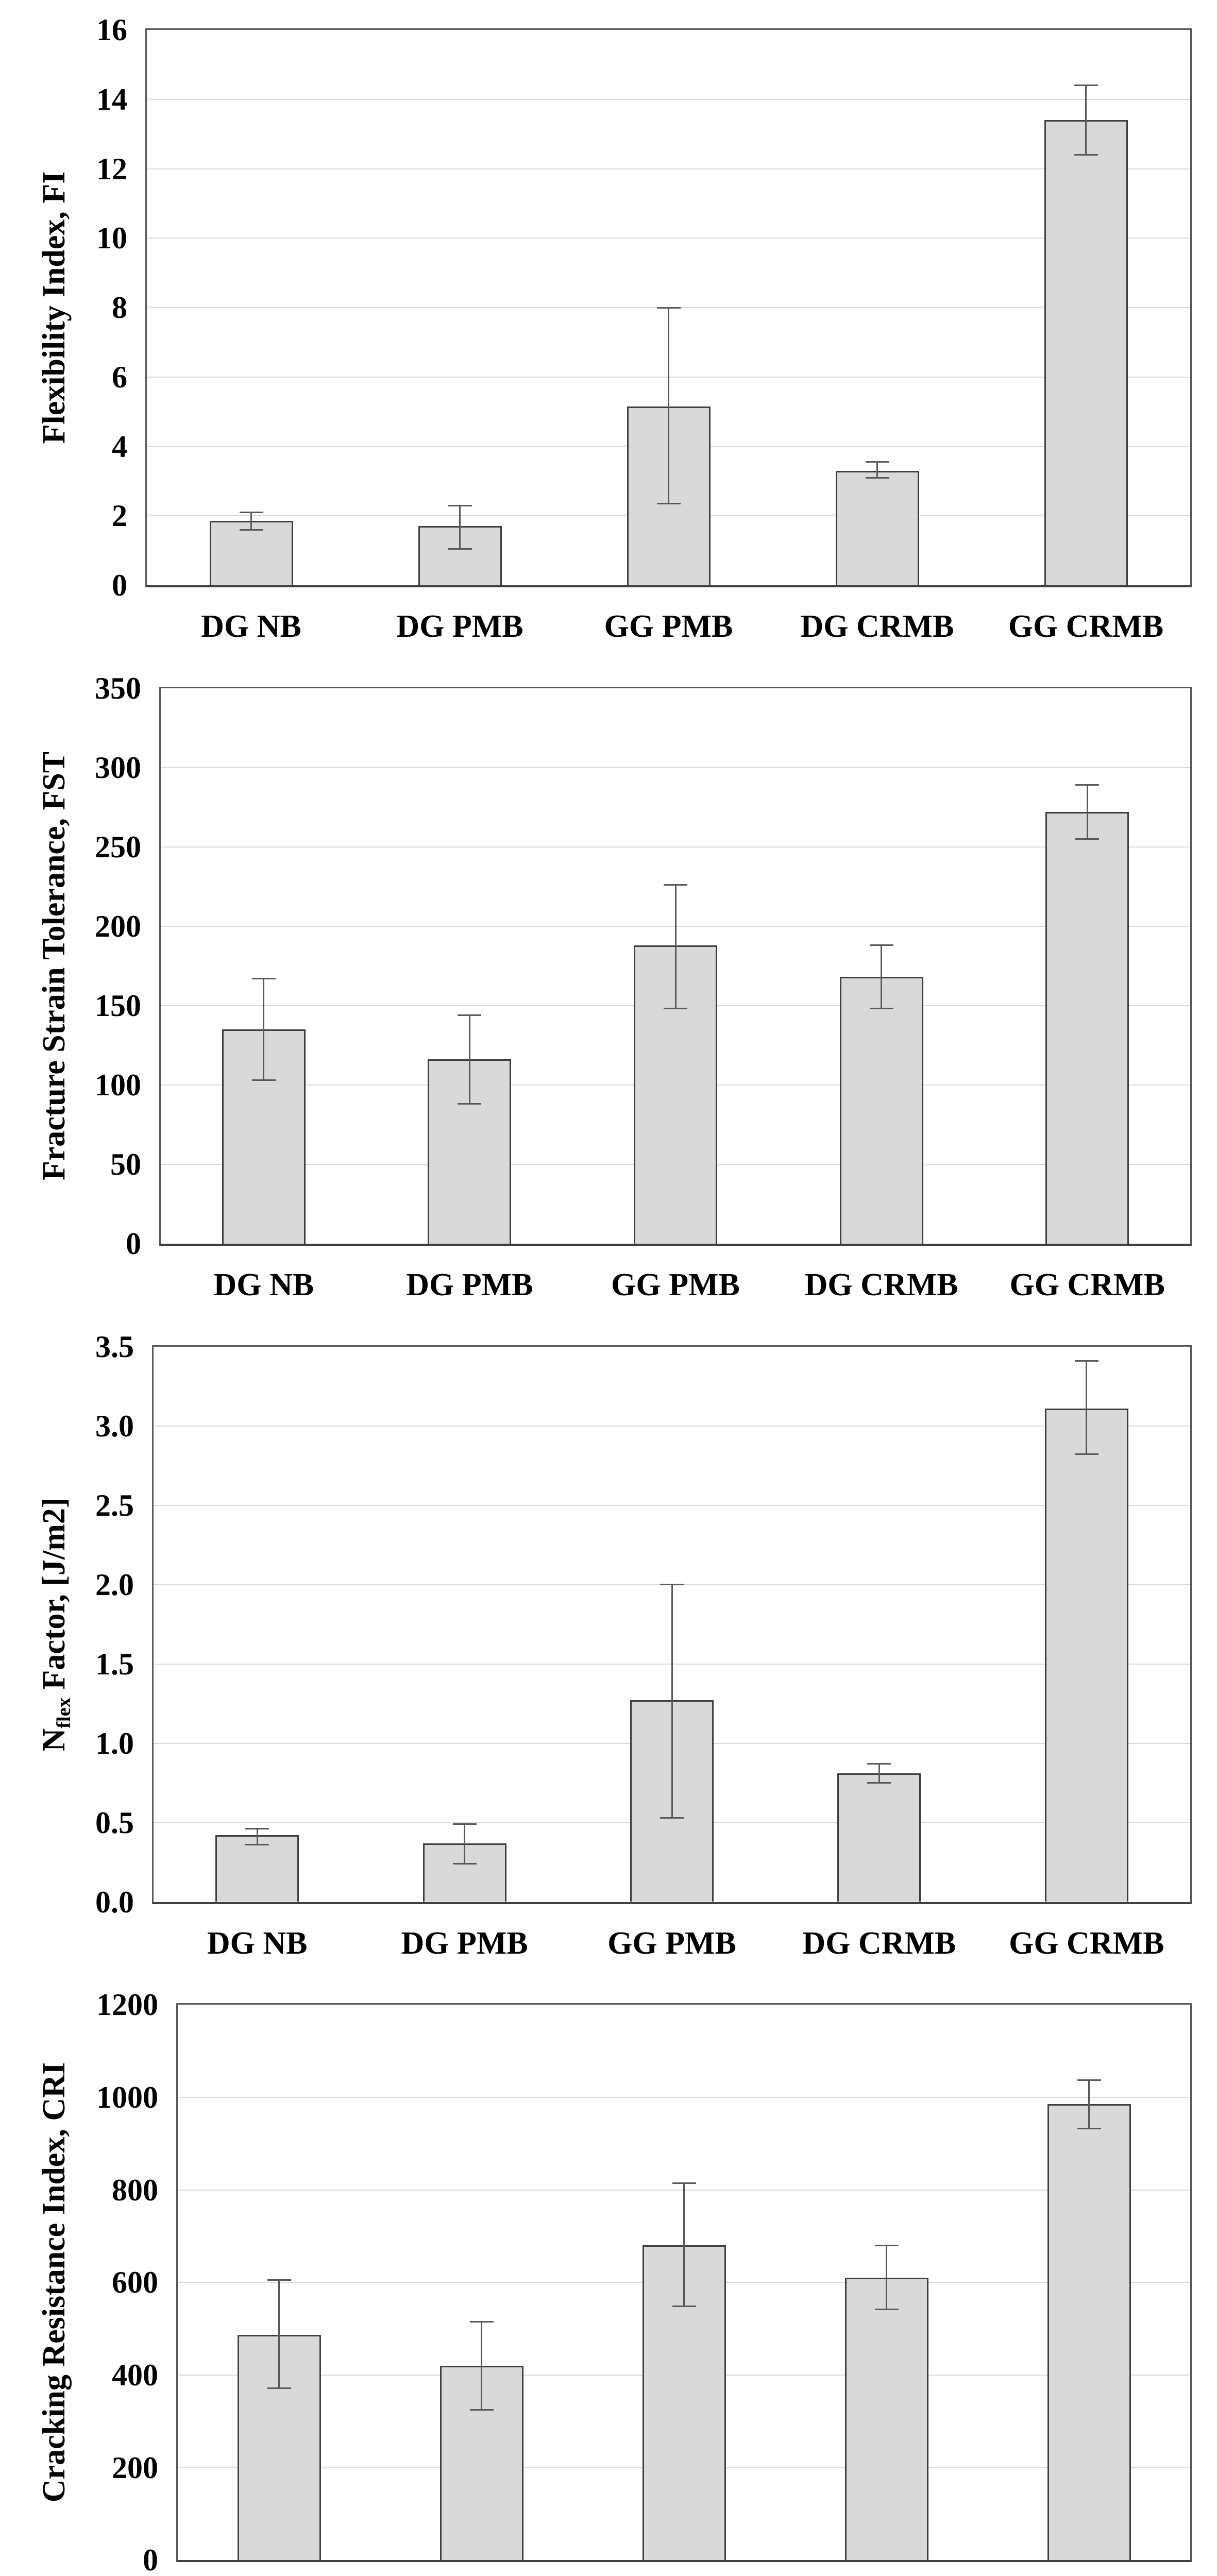 Image resolution: width=1217 pixels, height=2576 pixels. Describe the element at coordinates (127, 2097) in the screenshot. I see `y-tick-label: 1000` at that location.